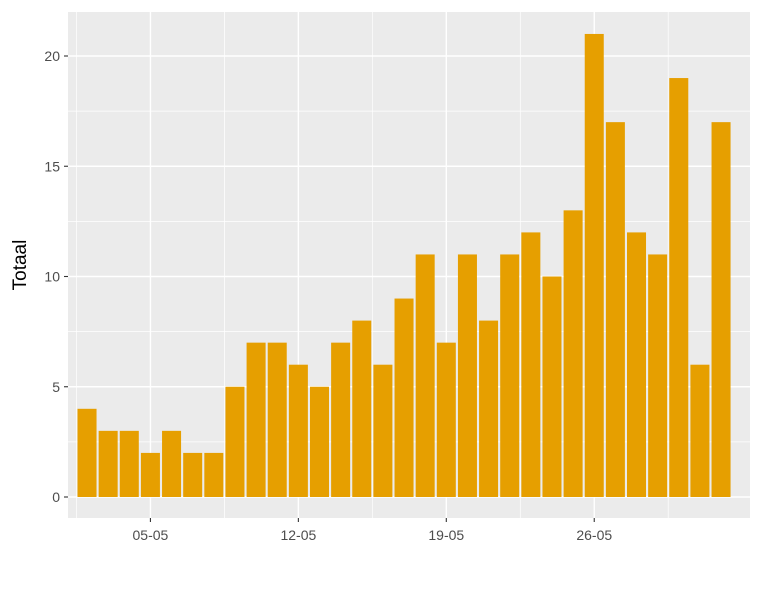 This screenshot has width=780, height=590. What do you see at coordinates (20, 265) in the screenshot?
I see `y-axis-label: Totaal` at bounding box center [20, 265].